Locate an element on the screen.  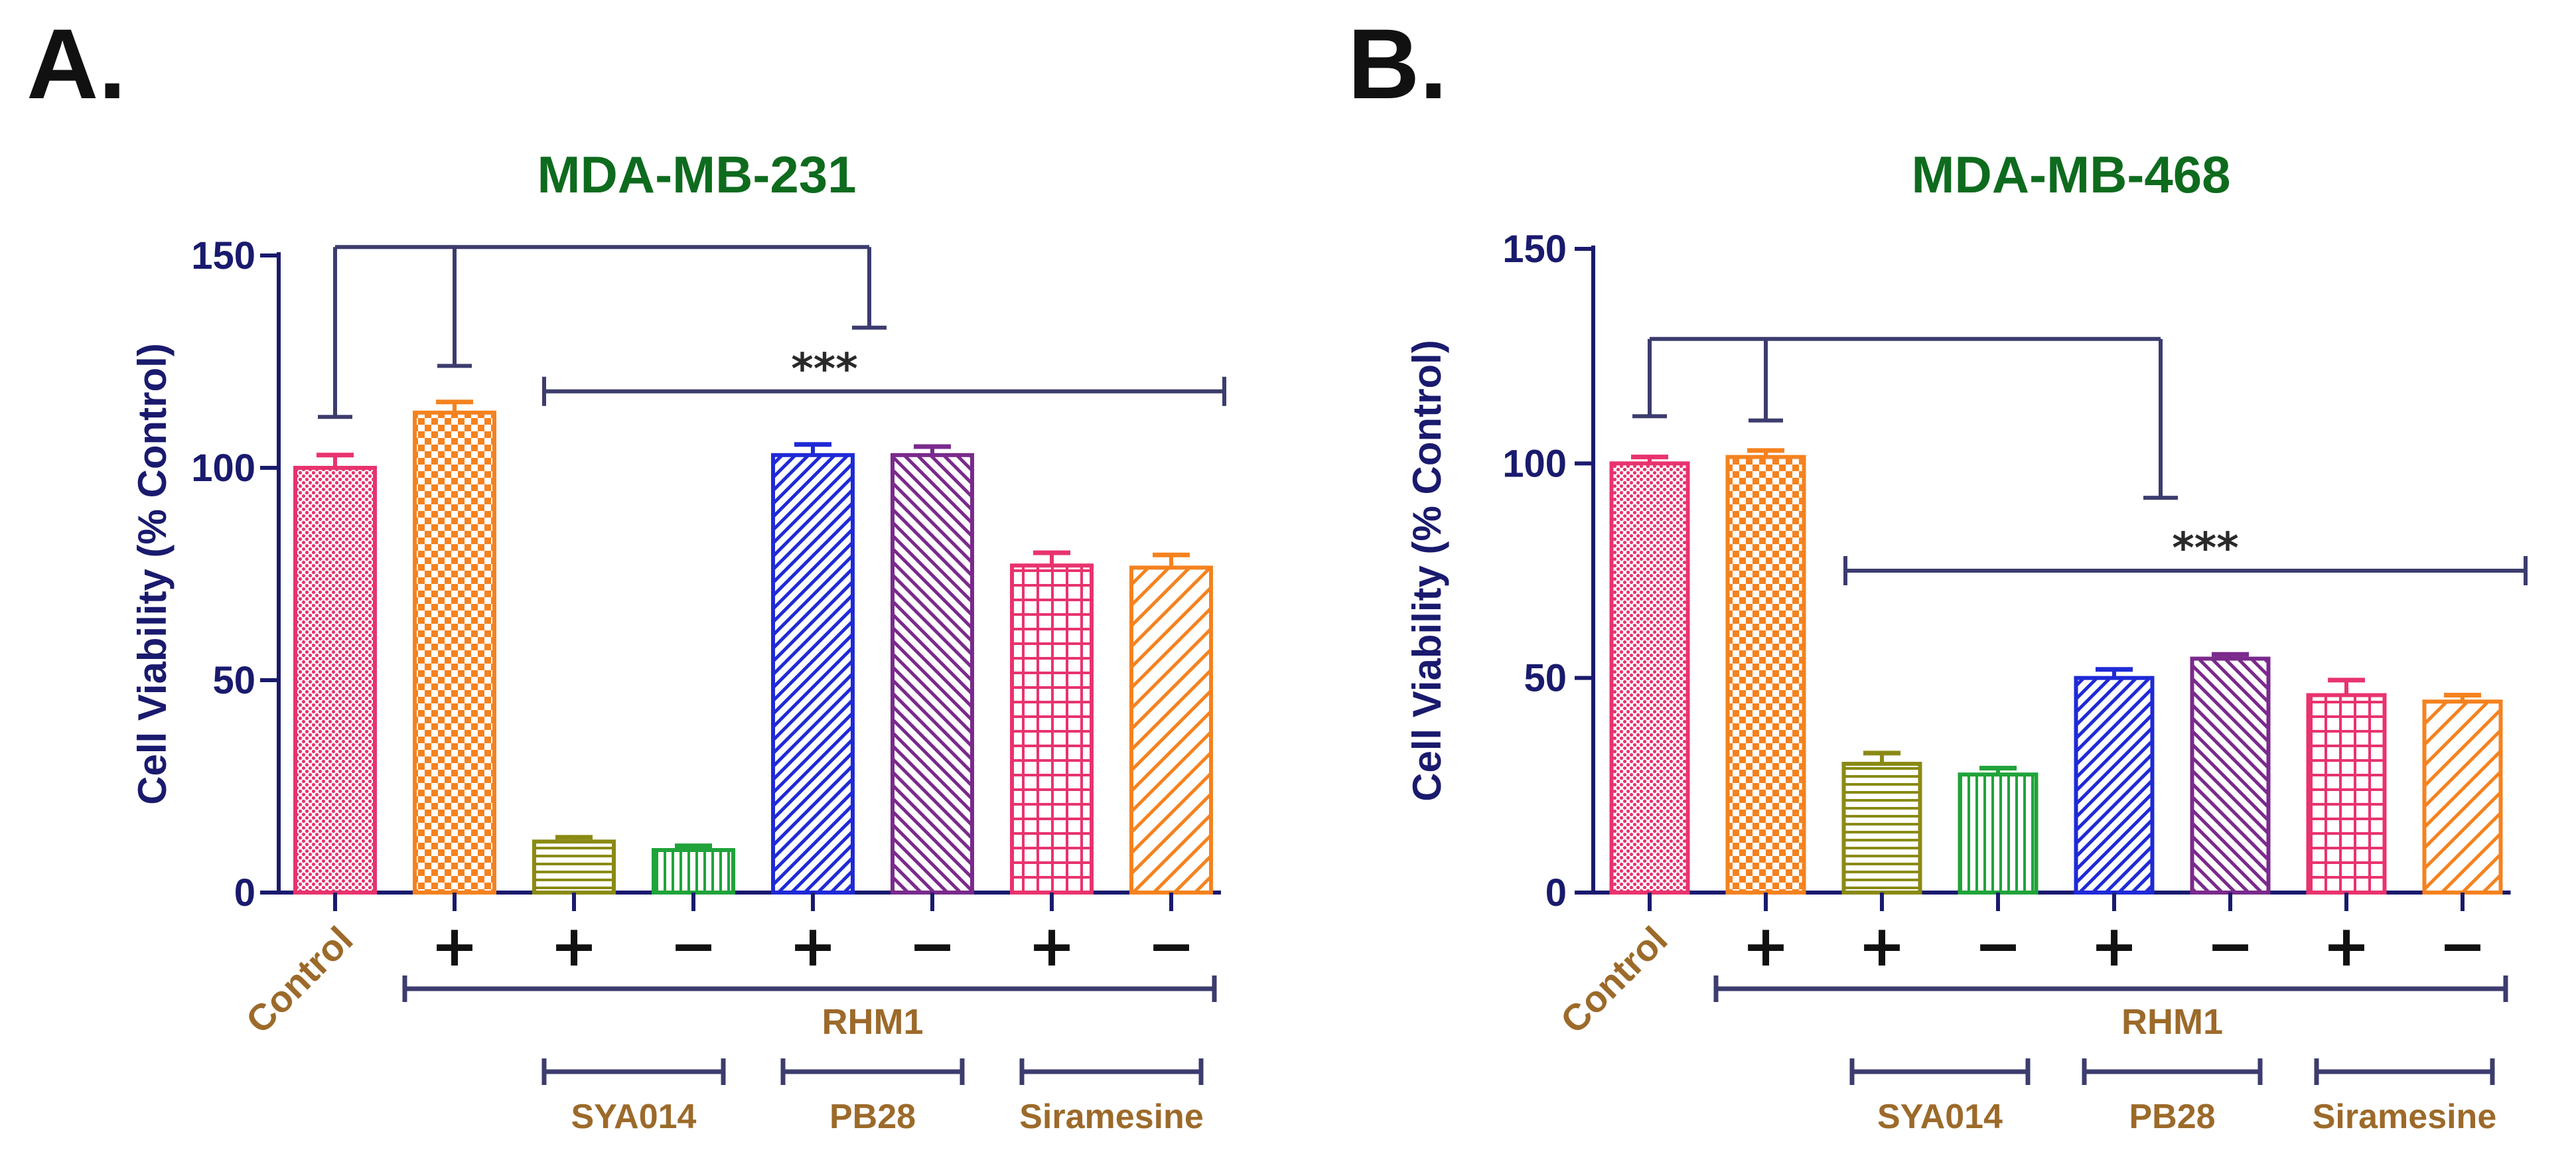
panel-a-letter: A. is located at coordinates (77, 63).